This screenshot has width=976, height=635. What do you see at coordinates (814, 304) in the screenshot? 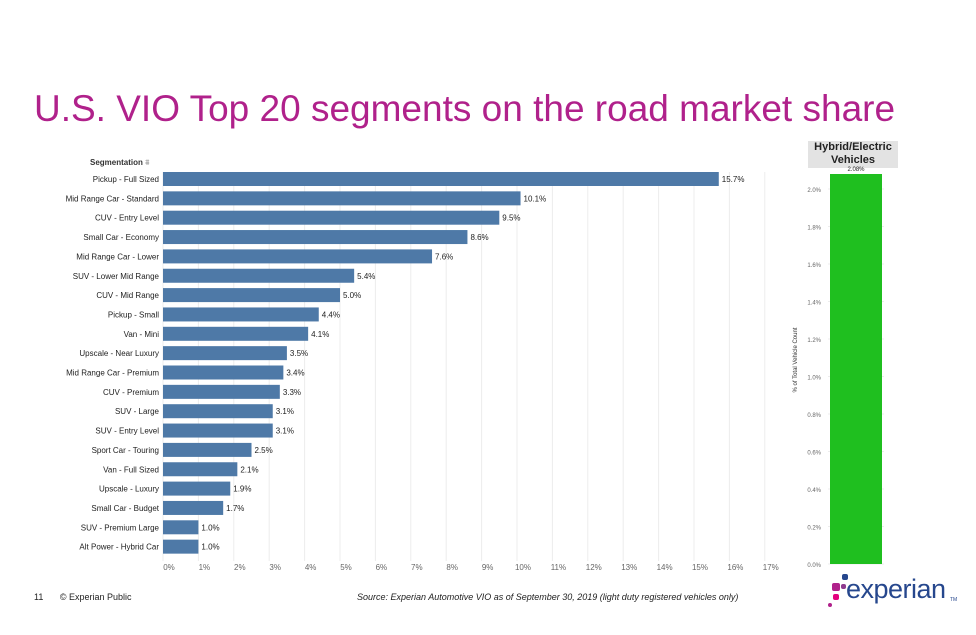
I see `y-tick-label: 1.4%` at bounding box center [814, 304].